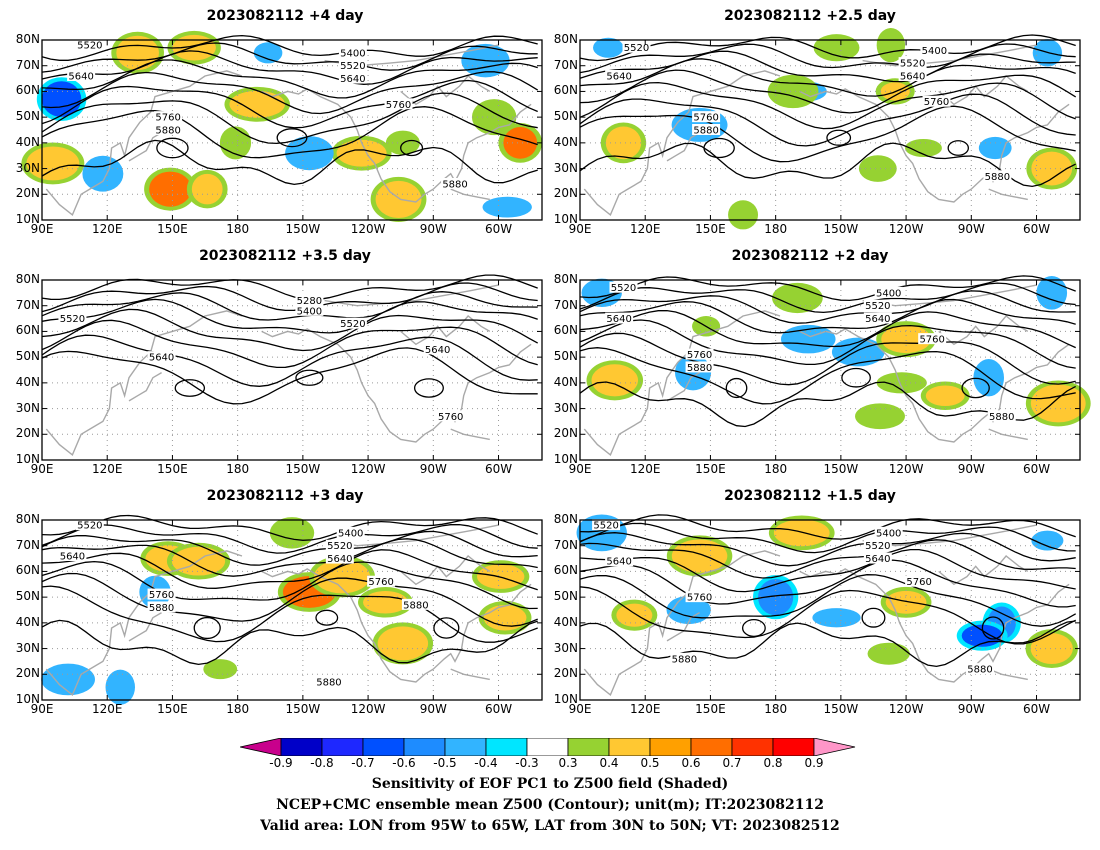  Describe the element at coordinates (368, 229) in the screenshot. I see `x-tick-label: 120W` at that location.